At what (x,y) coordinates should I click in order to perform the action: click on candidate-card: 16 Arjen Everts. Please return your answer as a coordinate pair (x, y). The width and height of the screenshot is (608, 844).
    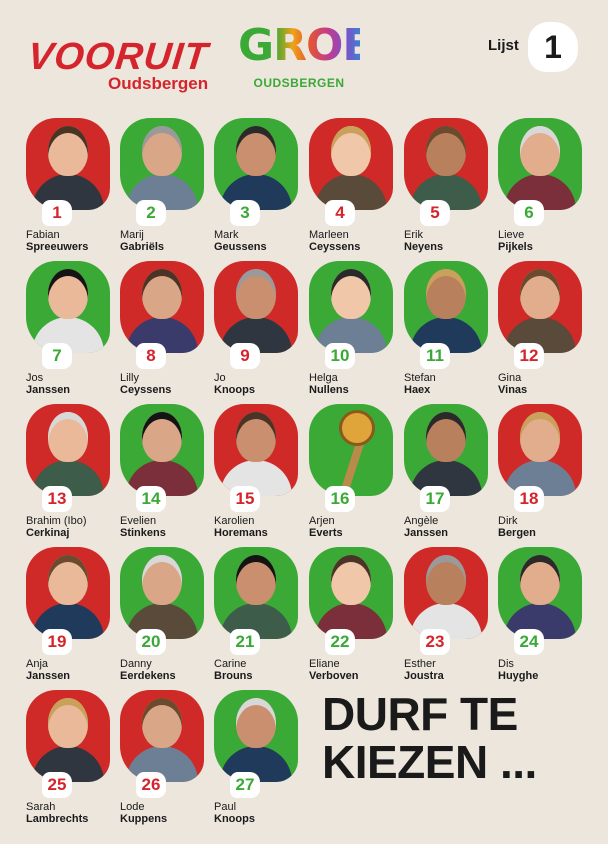
    Looking at the image, I should click on (352, 471).